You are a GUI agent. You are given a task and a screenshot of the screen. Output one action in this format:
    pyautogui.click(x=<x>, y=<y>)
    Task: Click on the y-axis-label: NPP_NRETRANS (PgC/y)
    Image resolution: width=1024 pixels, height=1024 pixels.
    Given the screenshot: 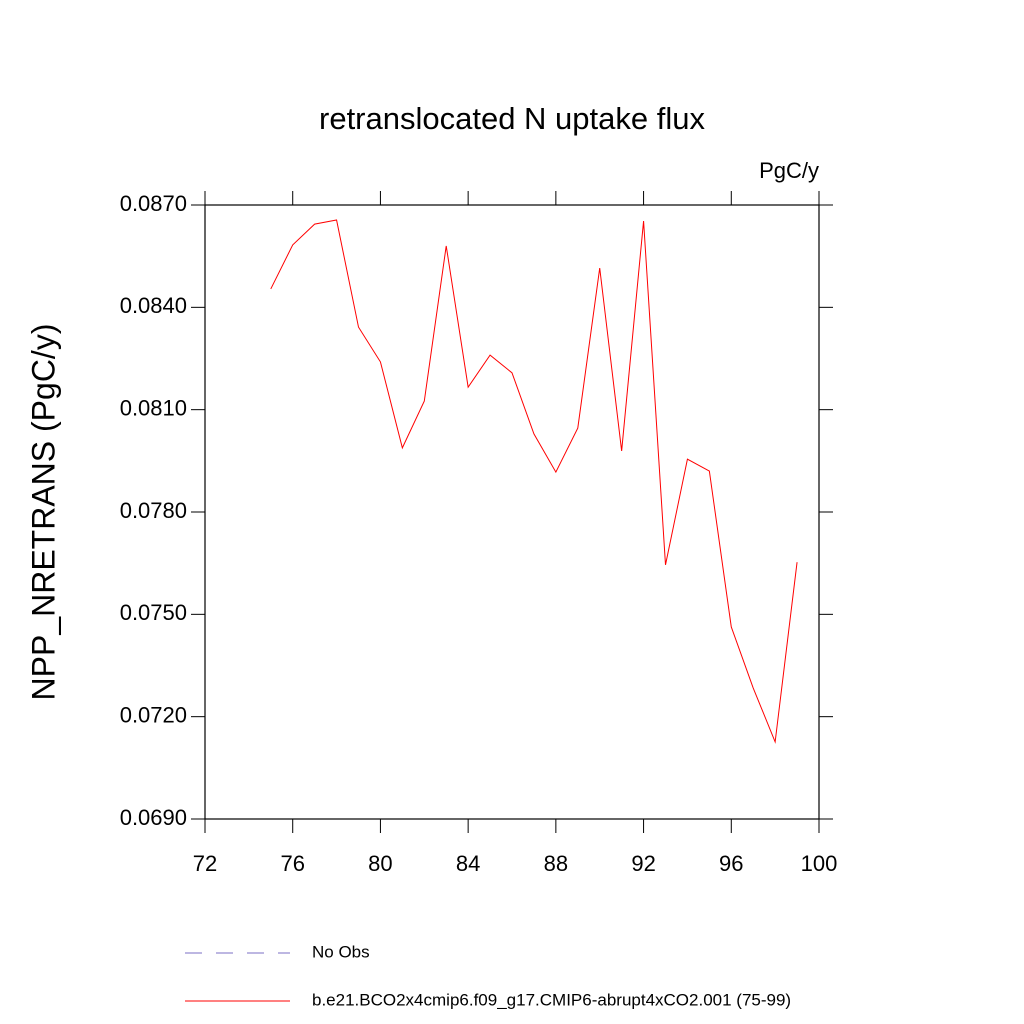 What is the action you would take?
    pyautogui.click(x=43, y=512)
    